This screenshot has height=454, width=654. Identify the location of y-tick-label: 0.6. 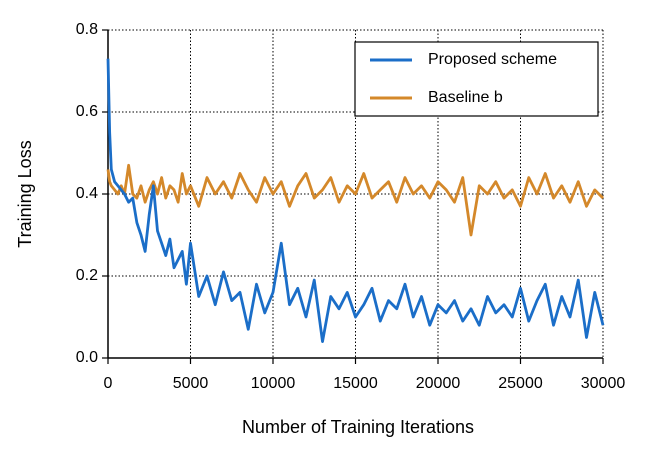
(87, 111).